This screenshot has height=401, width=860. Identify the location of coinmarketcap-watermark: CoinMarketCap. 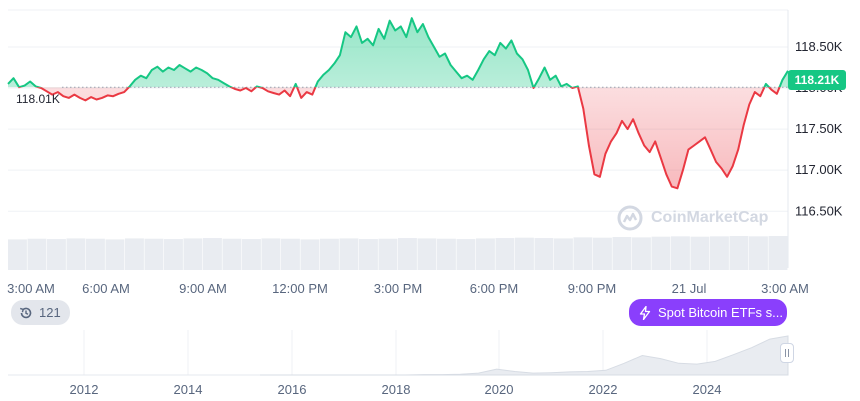
(692, 218).